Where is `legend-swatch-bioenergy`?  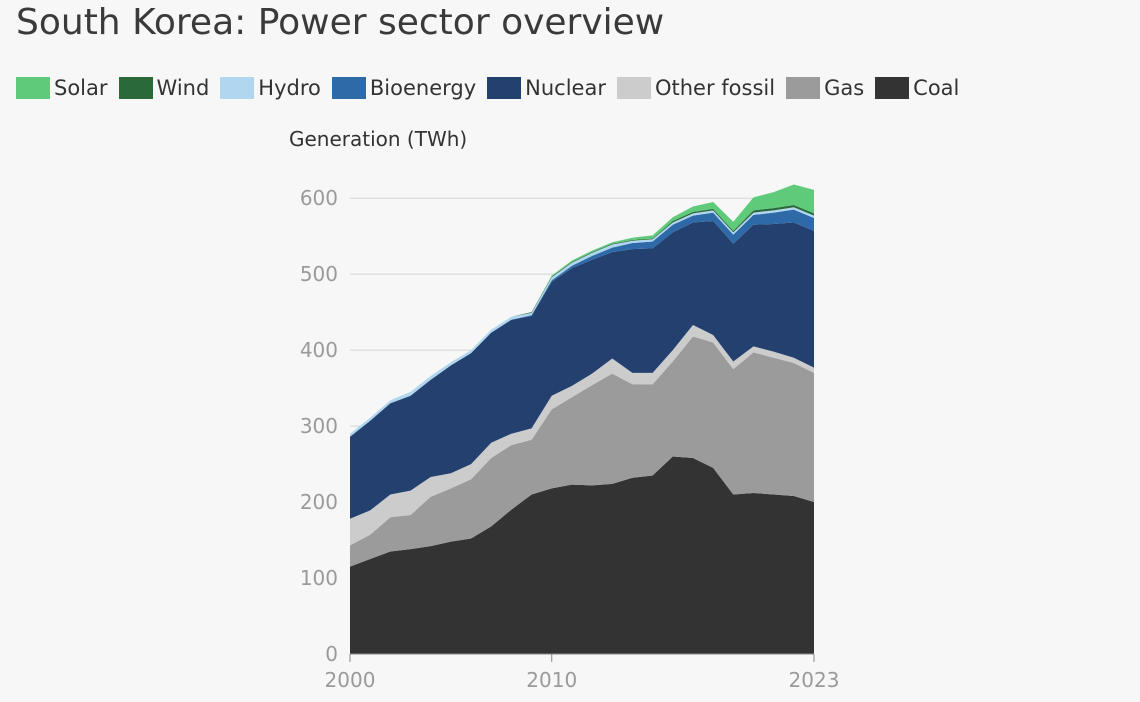
legend-swatch-bioenergy is located at coordinates (348, 88).